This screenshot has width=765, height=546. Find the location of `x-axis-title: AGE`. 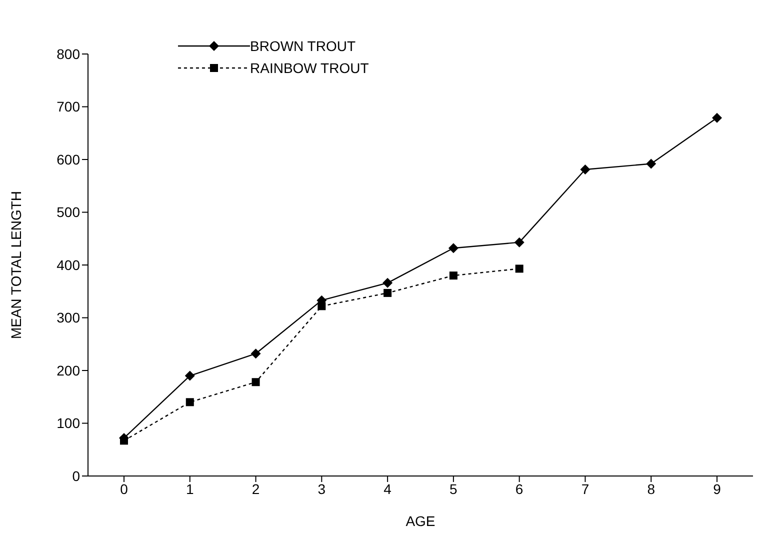

x-axis-title: AGE is located at coordinates (421, 521).